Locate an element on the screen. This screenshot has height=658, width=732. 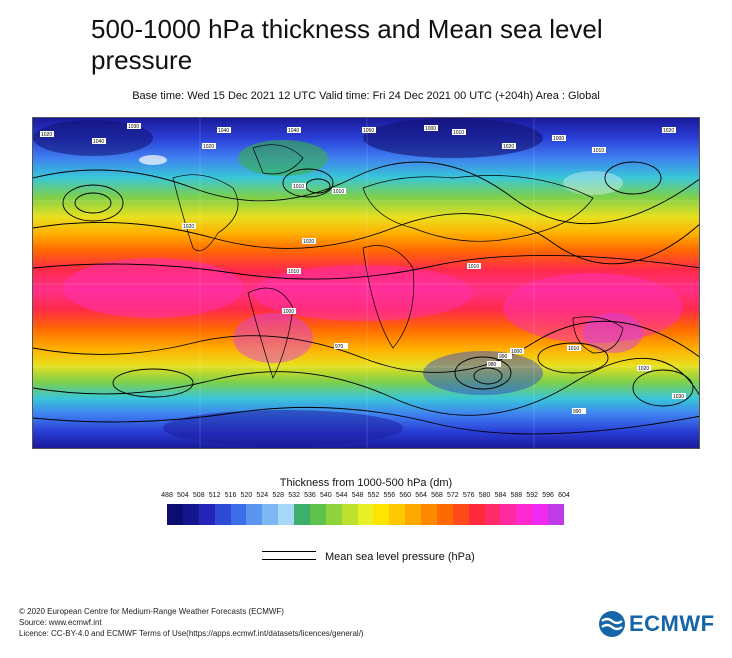
isobar-label: 980 is located at coordinates (492, 365).